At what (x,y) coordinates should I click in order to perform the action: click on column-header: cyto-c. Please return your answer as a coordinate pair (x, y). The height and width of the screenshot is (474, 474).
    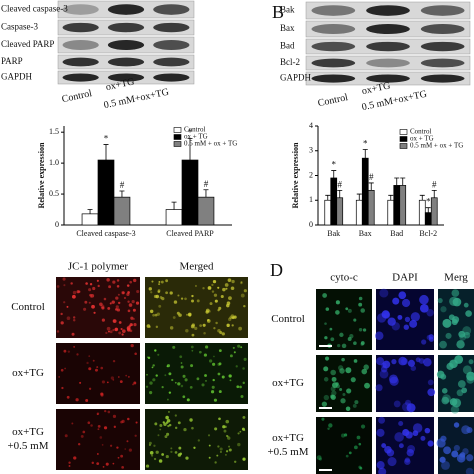
    Looking at the image, I should click on (344, 278).